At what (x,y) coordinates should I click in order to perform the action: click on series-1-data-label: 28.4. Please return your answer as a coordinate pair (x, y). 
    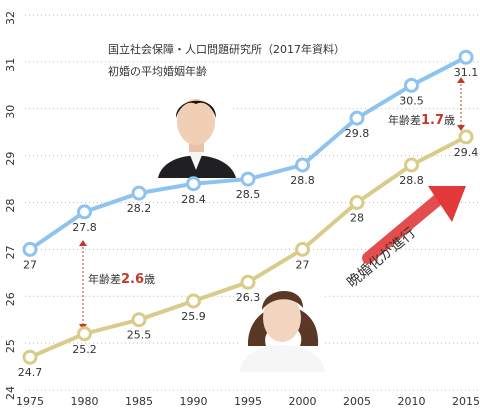
    Looking at the image, I should click on (193, 199).